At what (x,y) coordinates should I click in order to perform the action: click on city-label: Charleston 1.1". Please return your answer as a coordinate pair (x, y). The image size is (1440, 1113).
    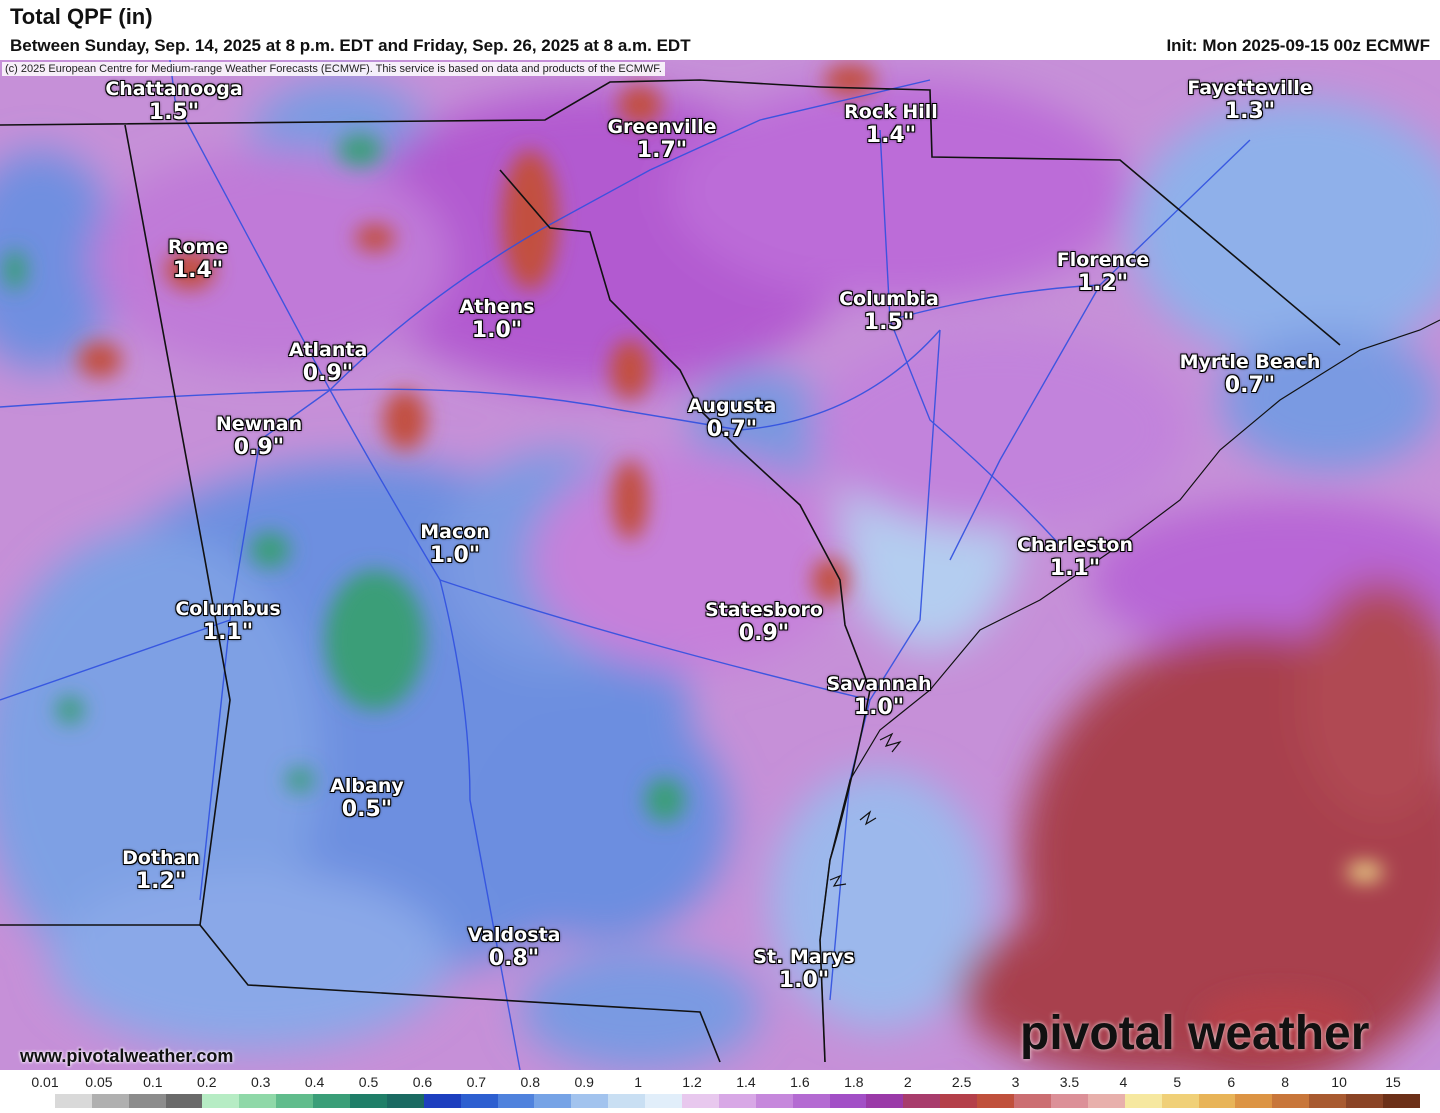
    Looking at the image, I should click on (1075, 557).